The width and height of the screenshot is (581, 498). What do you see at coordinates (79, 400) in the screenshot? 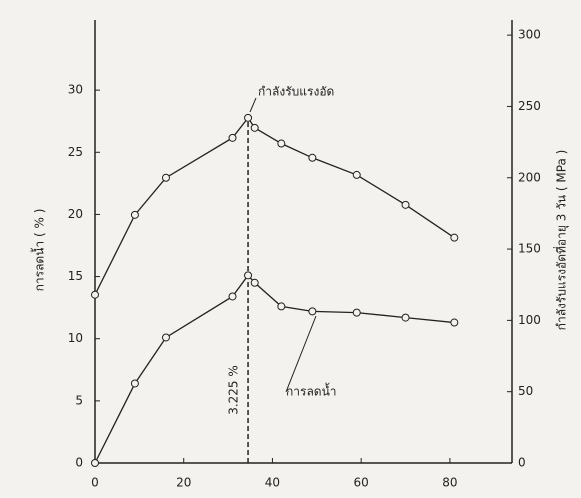
I see `y-tick-label: 5` at bounding box center [79, 400].